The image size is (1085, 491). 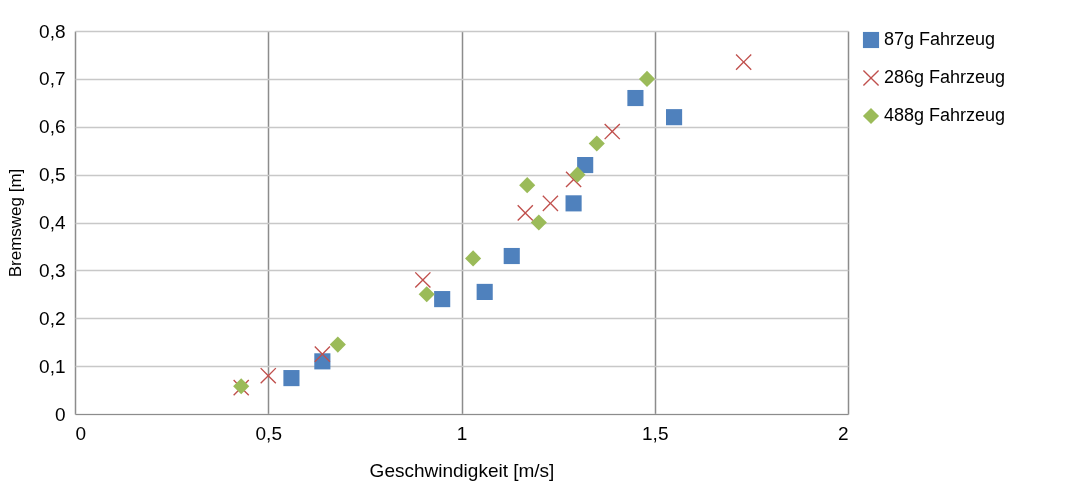 What do you see at coordinates (16, 223) in the screenshot?
I see `y-axis-title: Bremsweg [m]` at bounding box center [16, 223].